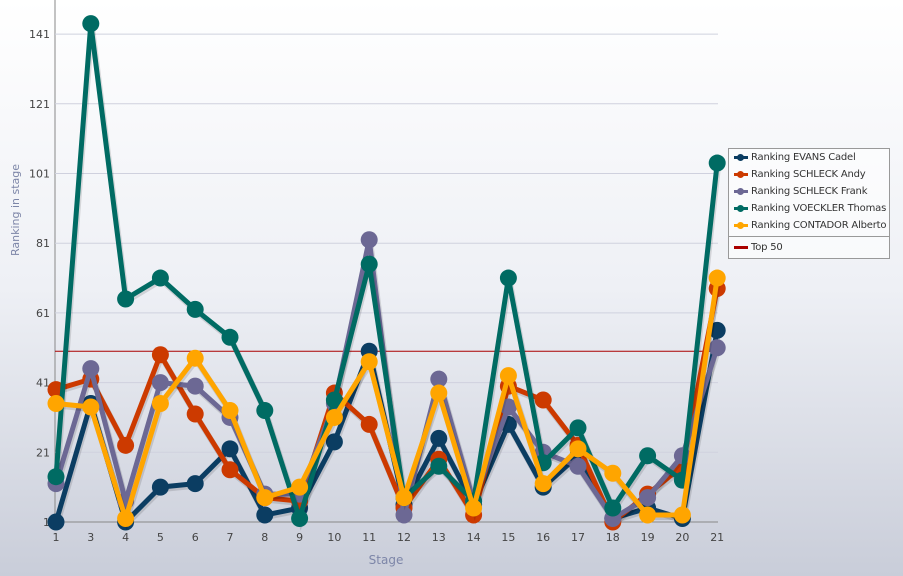 The height and width of the screenshot is (576, 903). I want to click on x-tick-label: 15, so click(508, 537).